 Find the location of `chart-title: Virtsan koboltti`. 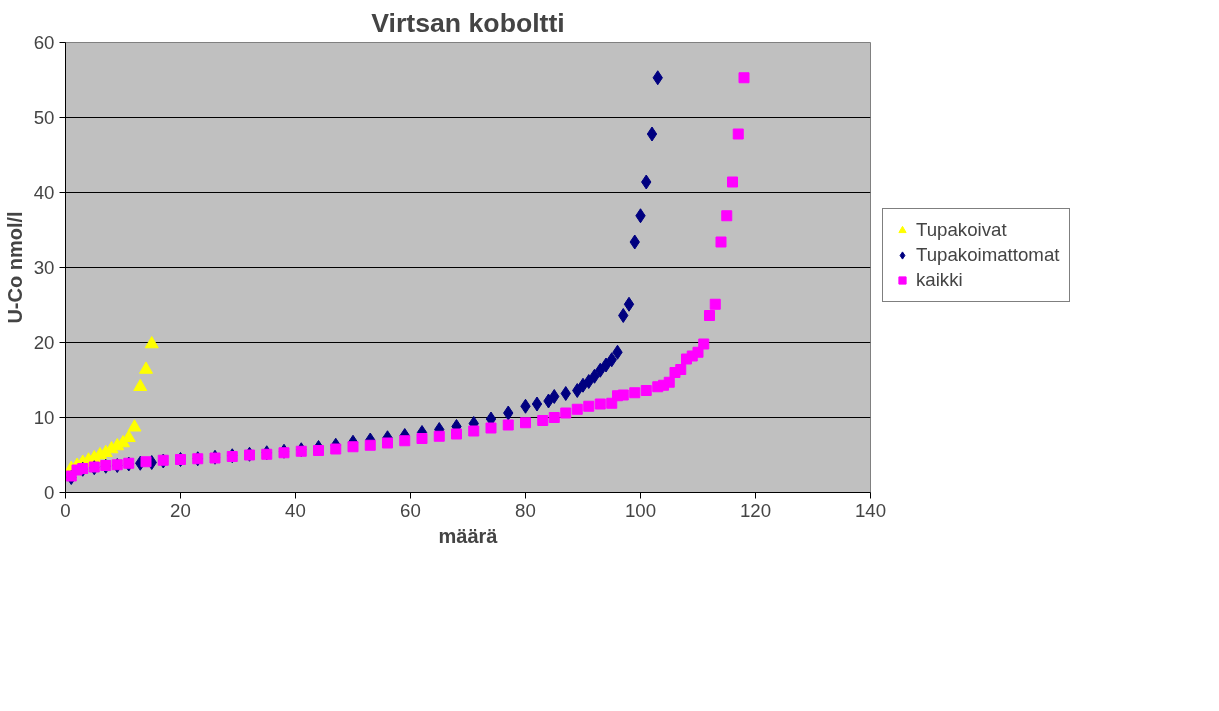

chart-title: Virtsan koboltti is located at coordinates (468, 22).